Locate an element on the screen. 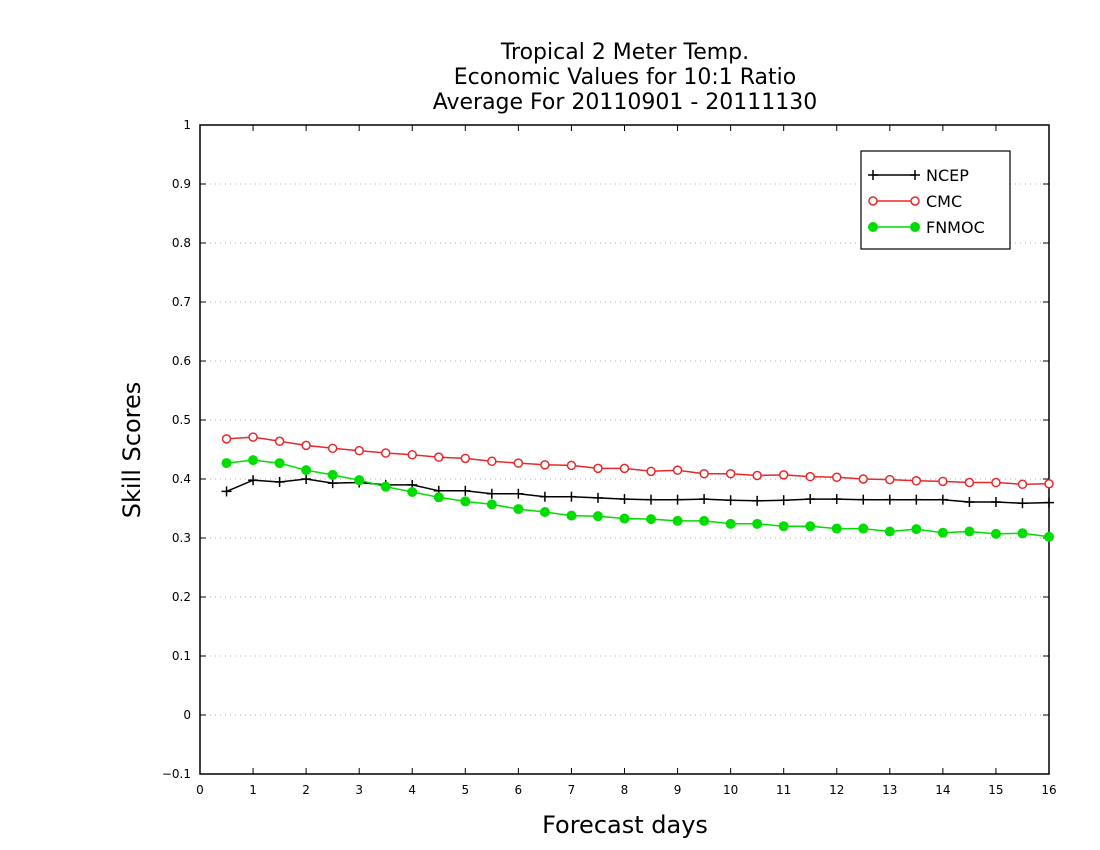  data-series is located at coordinates (637, 487).